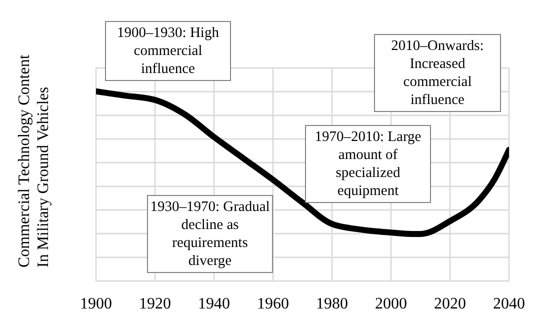 This screenshot has height=333, width=550. What do you see at coordinates (368, 164) in the screenshot?
I see `annotation: 1970–2010: Large amount of specialized equipment` at bounding box center [368, 164].